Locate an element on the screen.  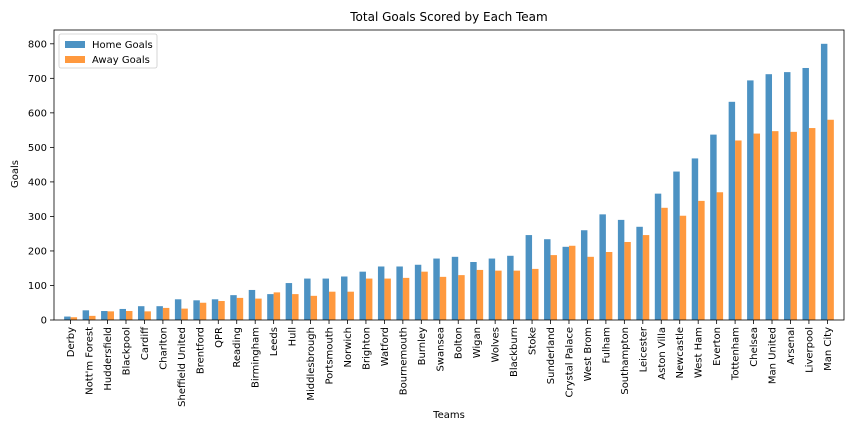
y-tick-label: 100 is located at coordinates (37, 286).